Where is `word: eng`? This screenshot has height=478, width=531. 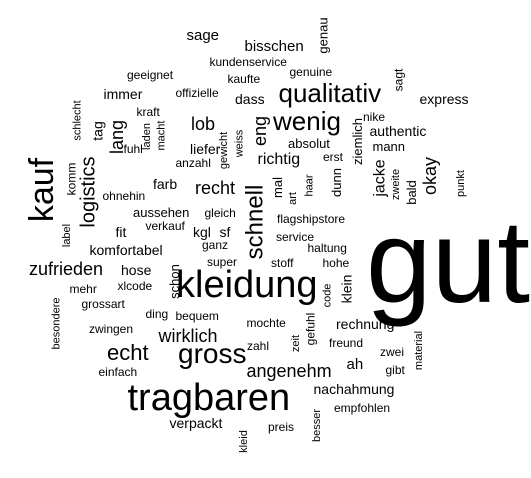 word: eng is located at coordinates (260, 131).